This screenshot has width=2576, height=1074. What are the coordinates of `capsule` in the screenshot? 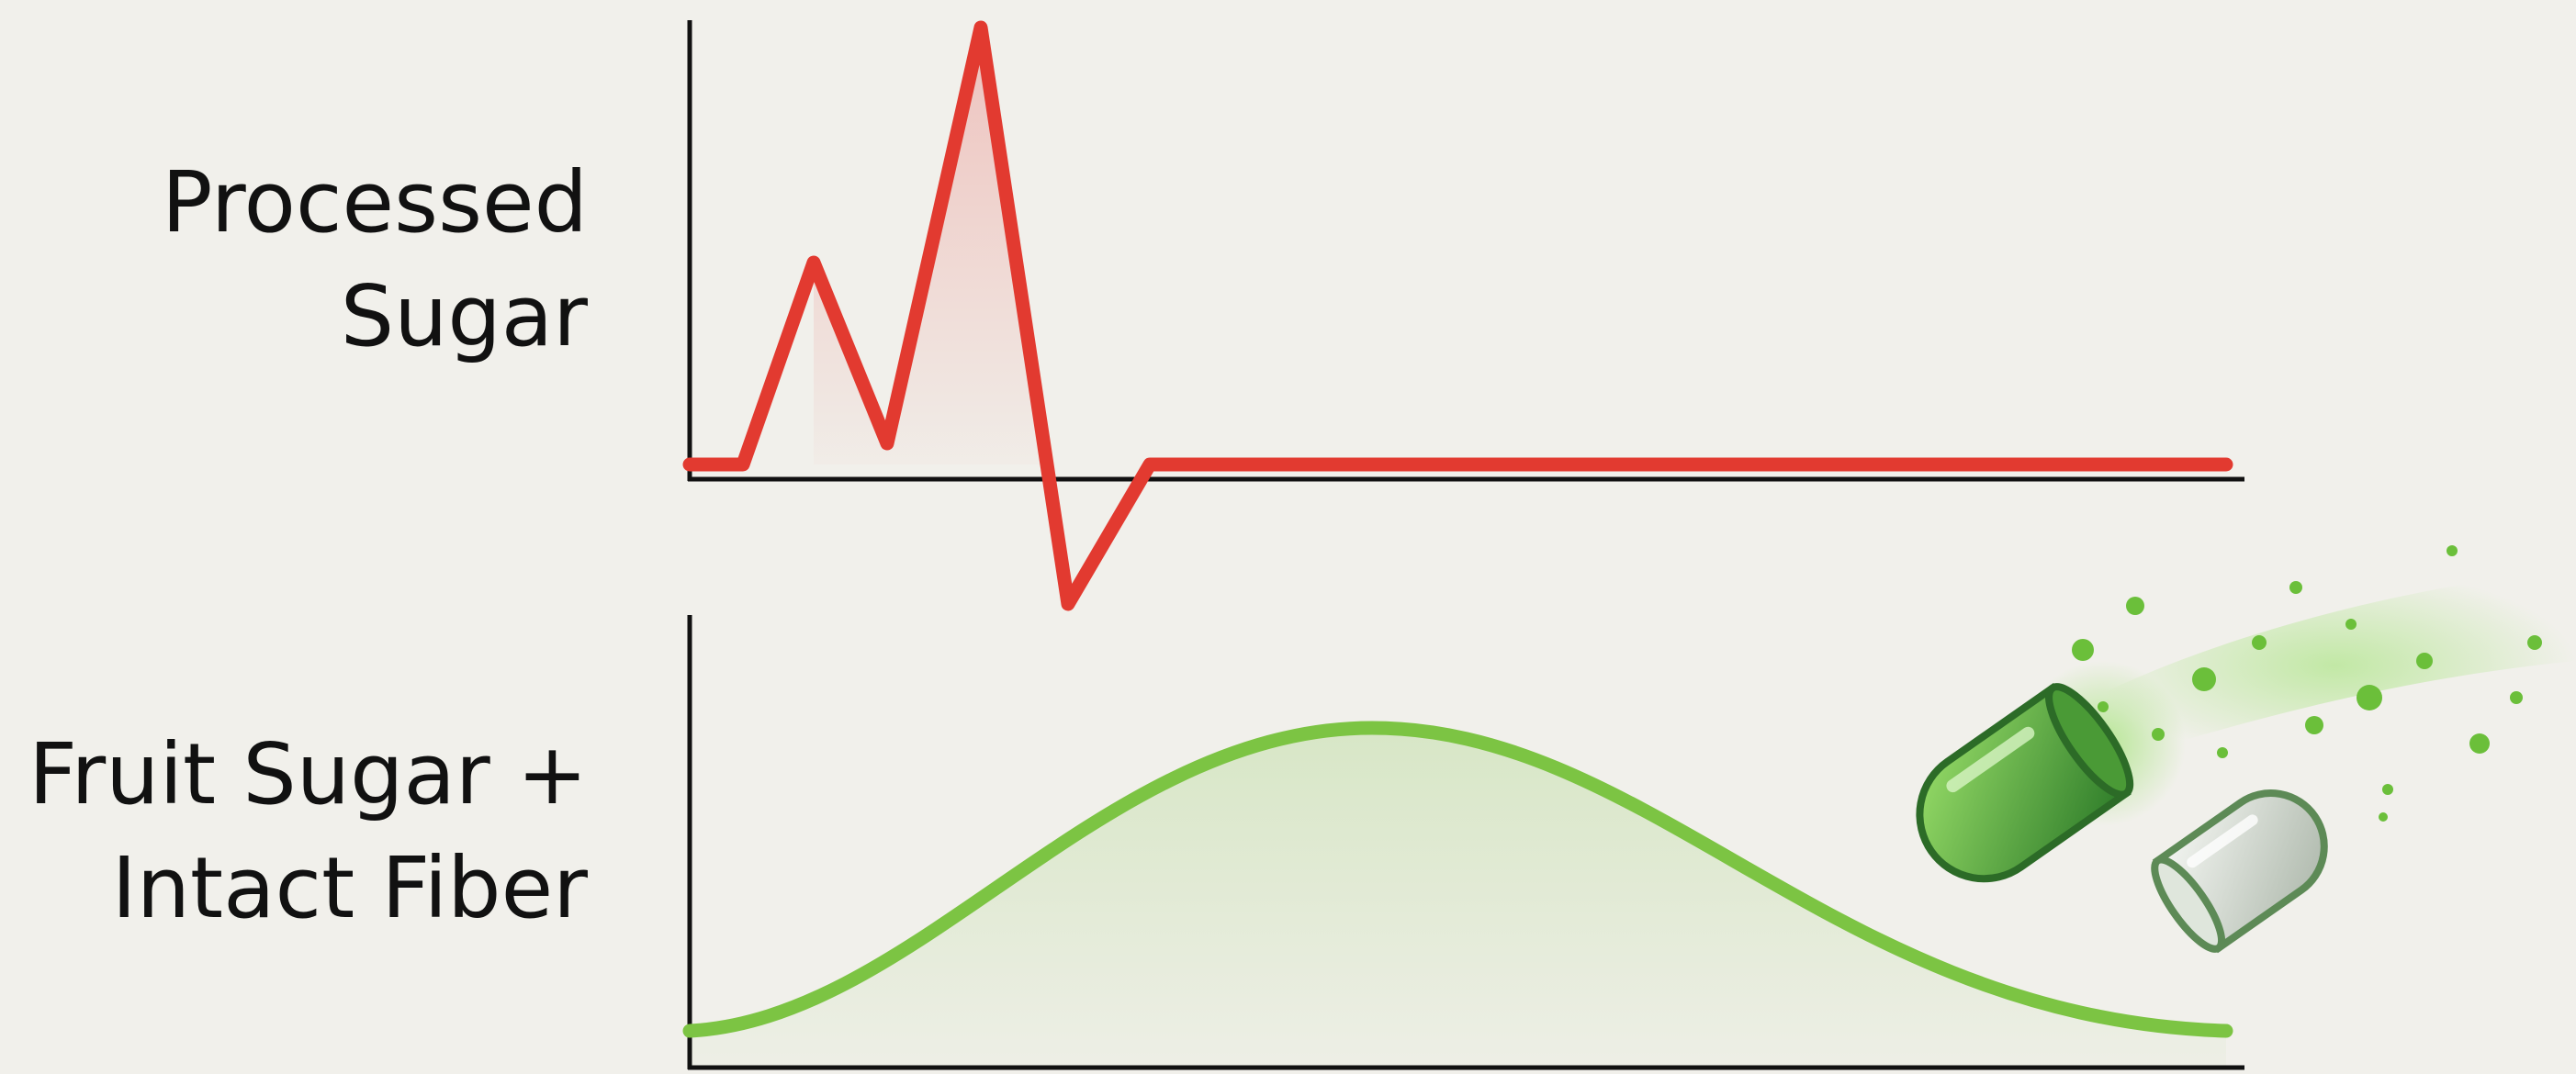 It's located at (2246, 749).